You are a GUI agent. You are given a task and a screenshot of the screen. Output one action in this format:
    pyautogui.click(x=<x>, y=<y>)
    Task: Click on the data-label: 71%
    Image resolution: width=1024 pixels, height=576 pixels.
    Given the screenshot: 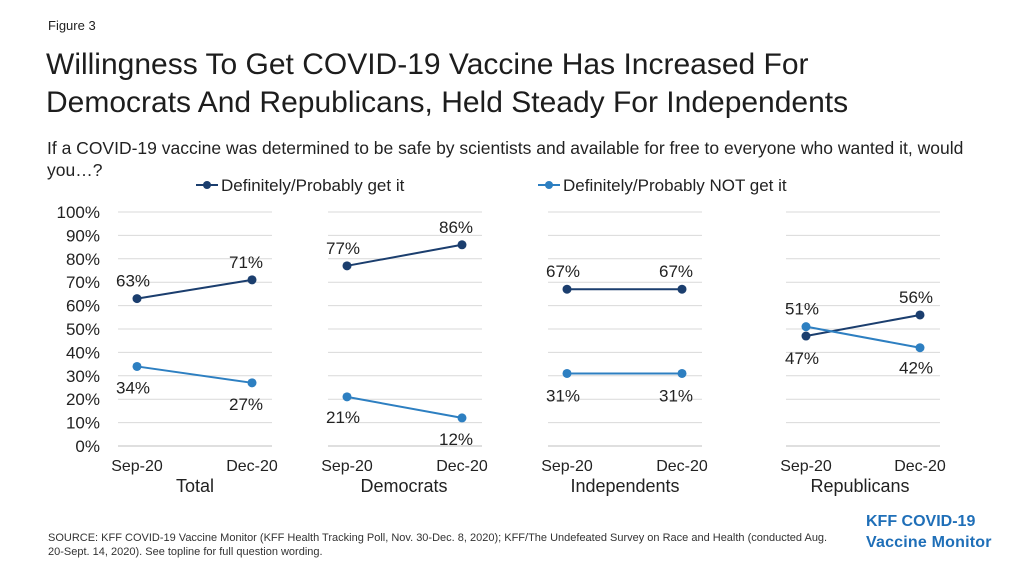 What is the action you would take?
    pyautogui.click(x=246, y=262)
    